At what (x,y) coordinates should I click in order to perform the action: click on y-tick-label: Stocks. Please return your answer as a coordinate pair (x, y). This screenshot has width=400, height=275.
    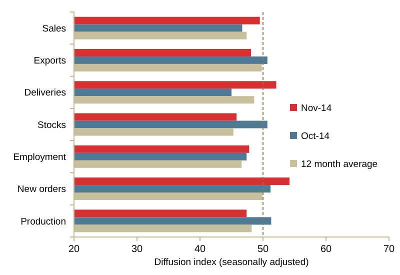
    Looking at the image, I should click on (51, 125).